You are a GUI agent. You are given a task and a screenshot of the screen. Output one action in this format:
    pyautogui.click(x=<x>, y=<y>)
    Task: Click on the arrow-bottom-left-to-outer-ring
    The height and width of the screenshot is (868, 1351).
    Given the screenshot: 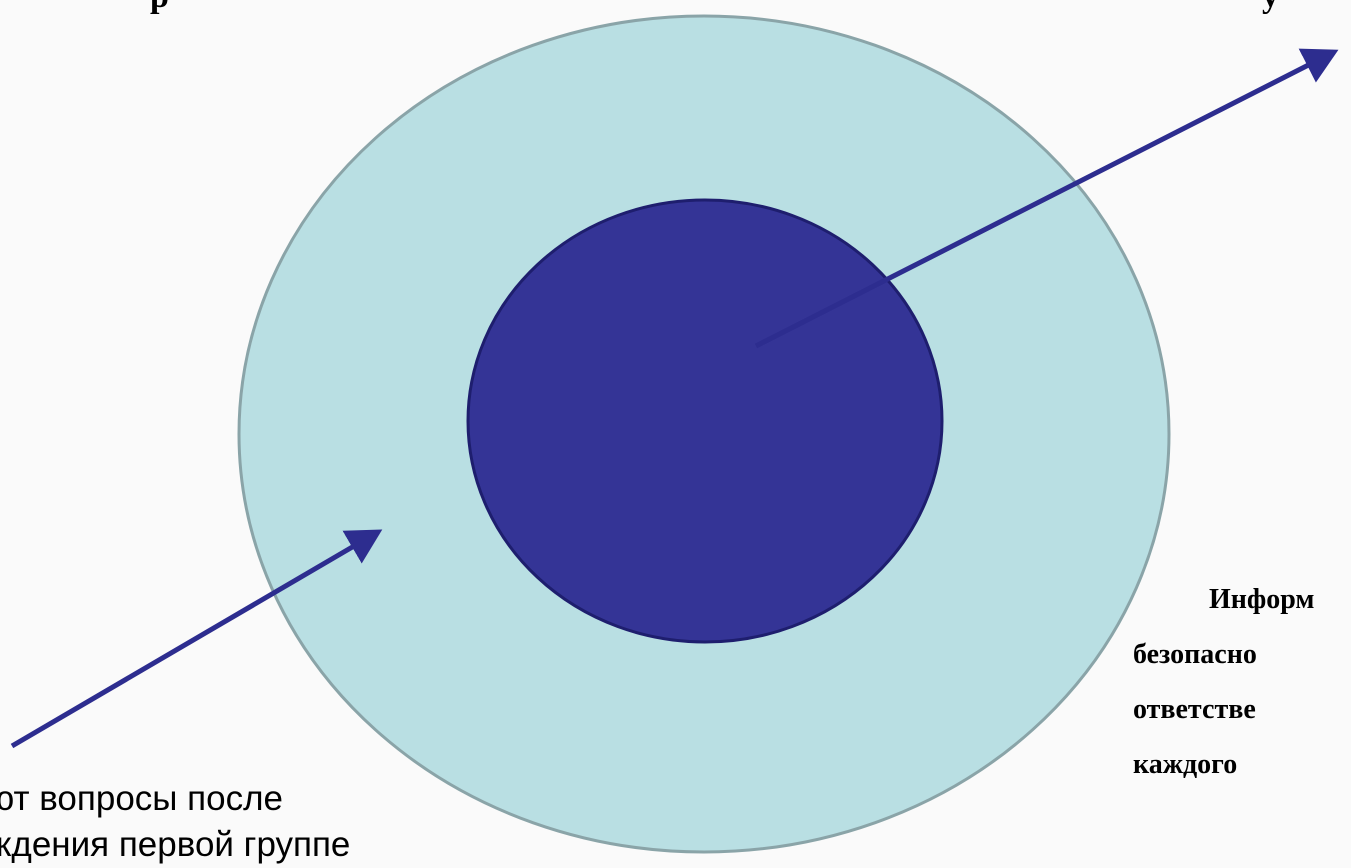 What is the action you would take?
    pyautogui.click(x=196, y=639)
    